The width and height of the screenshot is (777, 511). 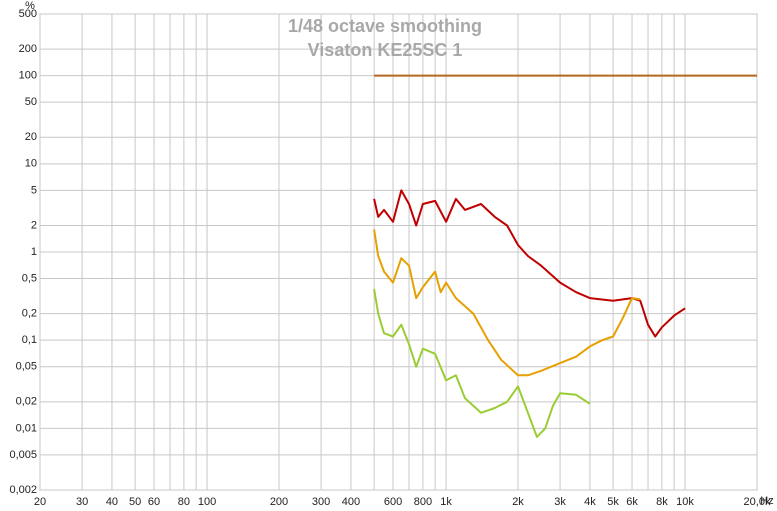 I want to click on y-tick-label: 1, so click(x=34, y=252).